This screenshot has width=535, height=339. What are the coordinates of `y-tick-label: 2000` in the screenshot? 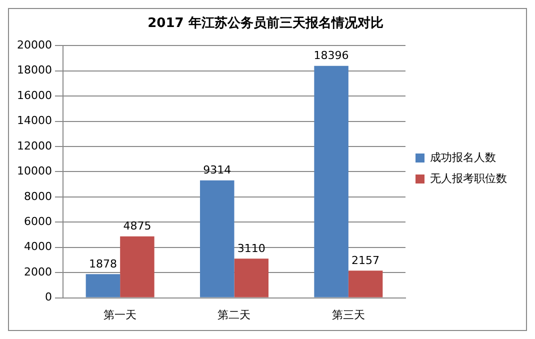 It's located at (38, 271).